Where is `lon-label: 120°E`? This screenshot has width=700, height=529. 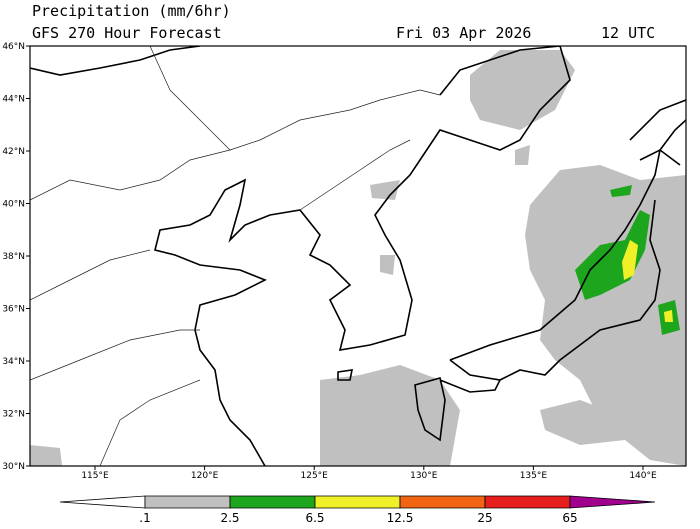
lon-label: 120°E is located at coordinates (205, 476).